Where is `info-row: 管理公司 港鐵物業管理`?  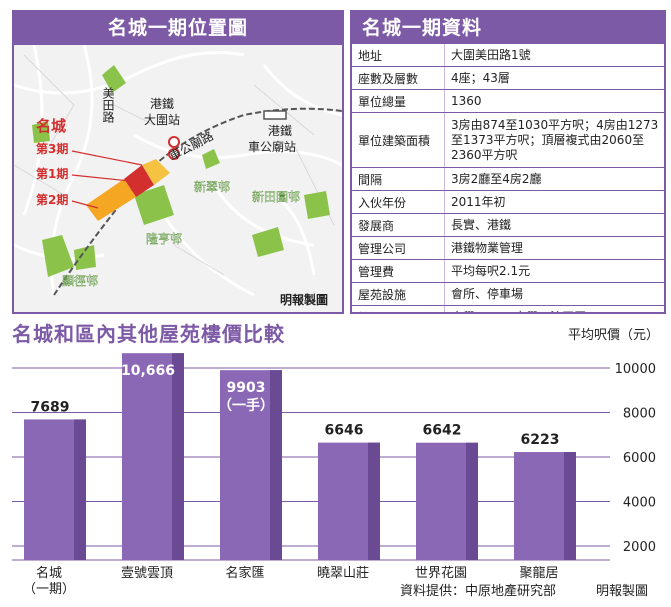 info-row: 管理公司 港鐵物業管理 is located at coordinates (508, 248).